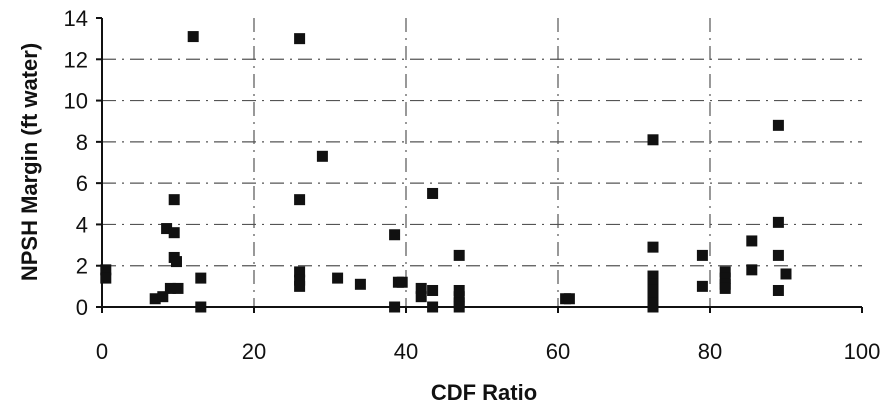 The height and width of the screenshot is (410, 894). What do you see at coordinates (484, 392) in the screenshot?
I see `x-axis-title: CDF Ratio` at bounding box center [484, 392].